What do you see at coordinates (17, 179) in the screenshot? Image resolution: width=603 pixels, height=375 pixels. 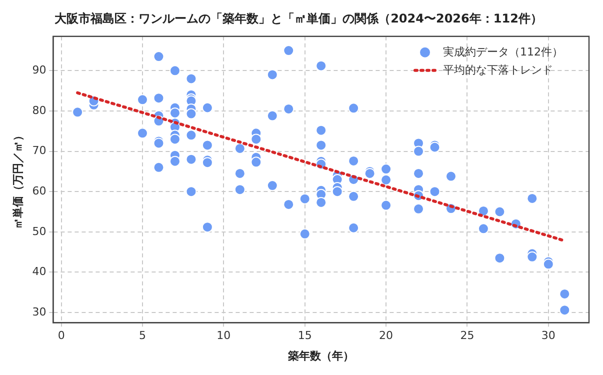 I see `y-axis-title: ㎡単価（万円／㎡）` at bounding box center [17, 179].